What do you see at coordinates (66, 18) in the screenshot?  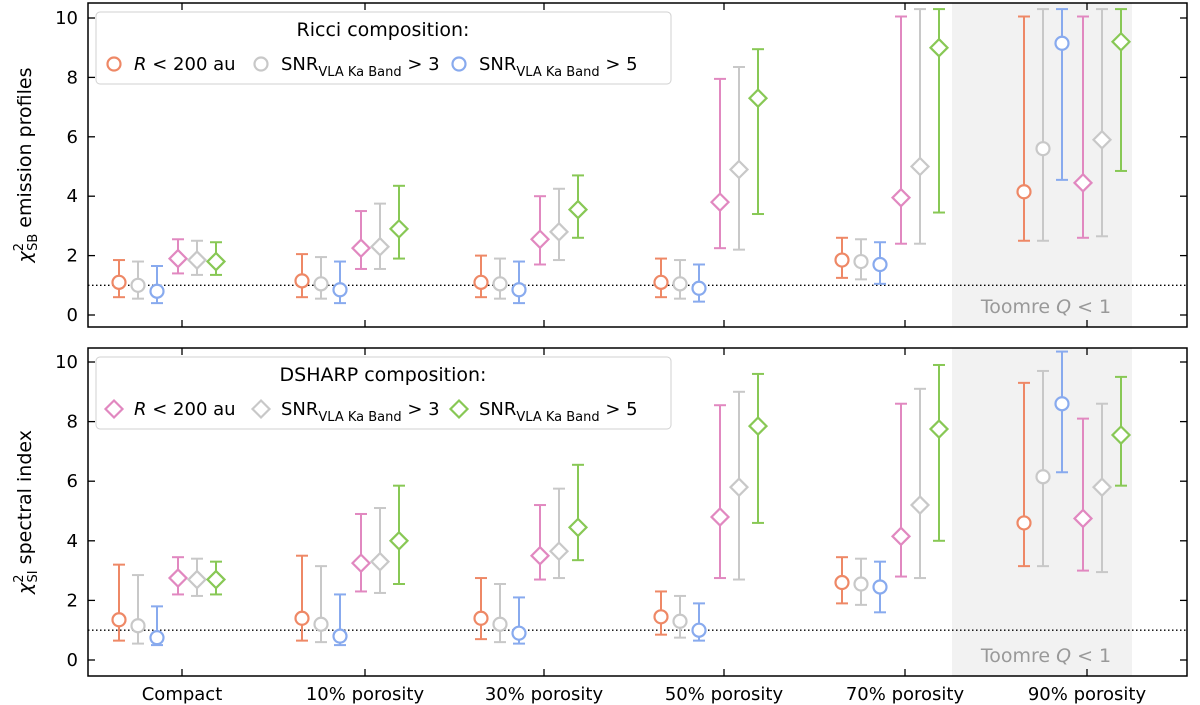 I see `y-tick-label: 10` at bounding box center [66, 18].